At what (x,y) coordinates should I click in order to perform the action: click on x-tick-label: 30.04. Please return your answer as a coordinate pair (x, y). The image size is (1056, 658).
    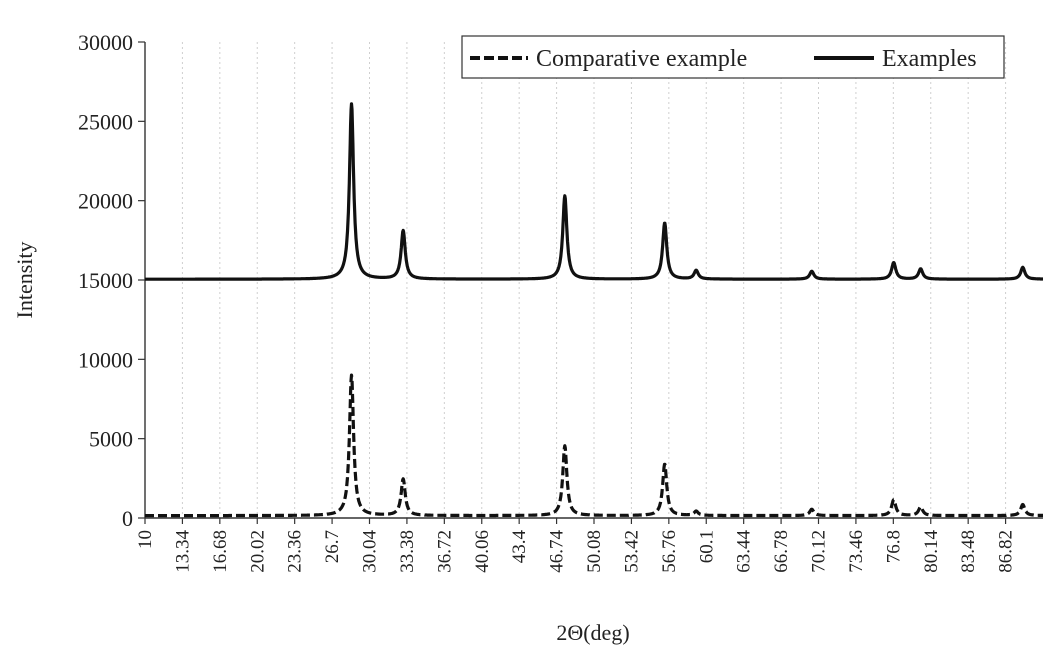
    Looking at the image, I should click on (370, 551).